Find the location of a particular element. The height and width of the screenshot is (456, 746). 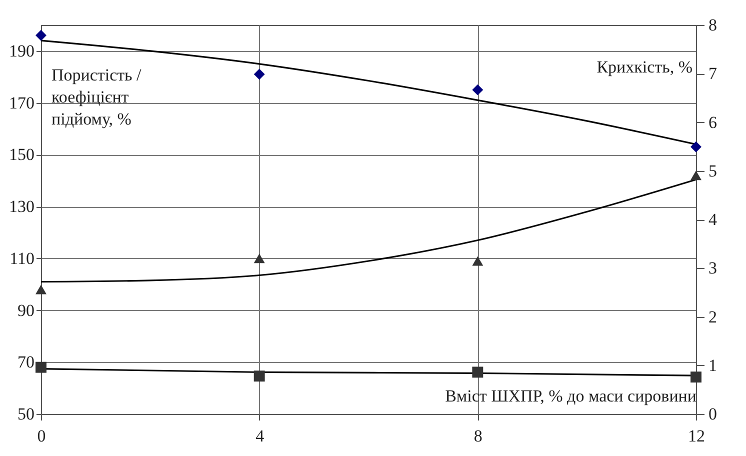

y2-tick-label: 7 is located at coordinates (713, 74).